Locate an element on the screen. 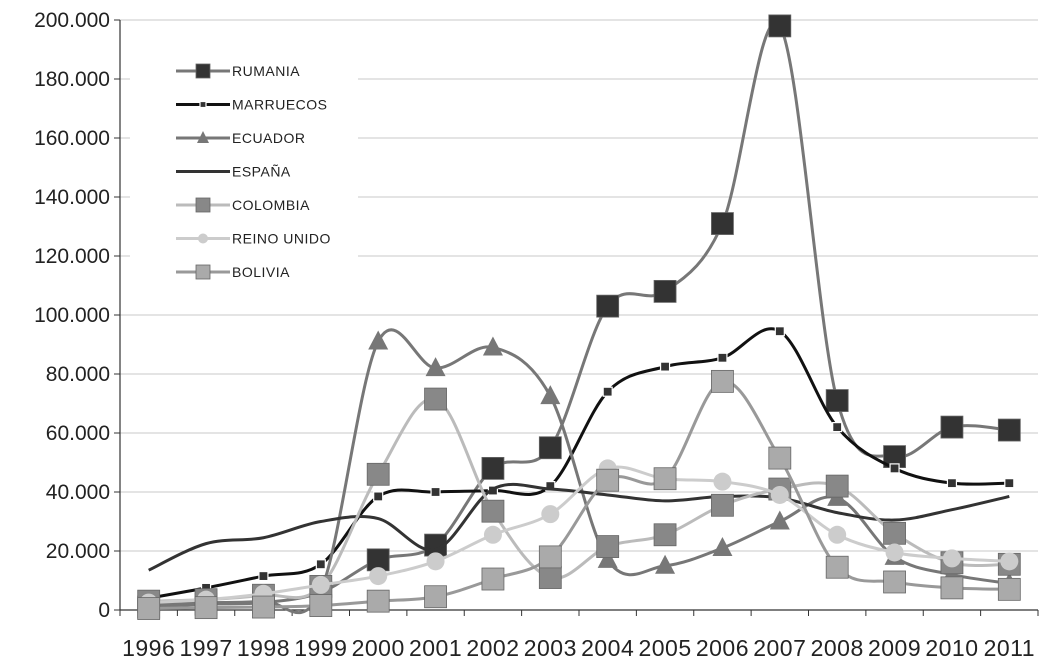  legend-item: REINO UNIDO is located at coordinates (253, 239).